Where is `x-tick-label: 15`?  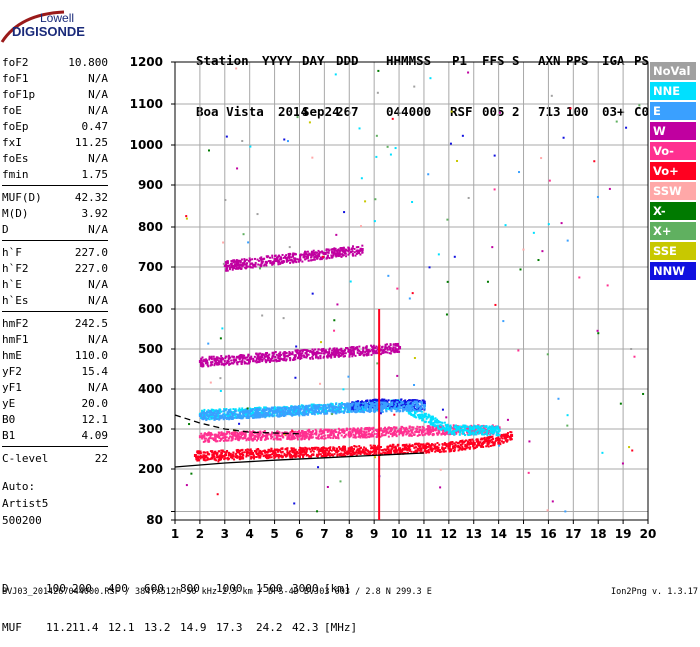 x-tick-label: 15 is located at coordinates (523, 534).